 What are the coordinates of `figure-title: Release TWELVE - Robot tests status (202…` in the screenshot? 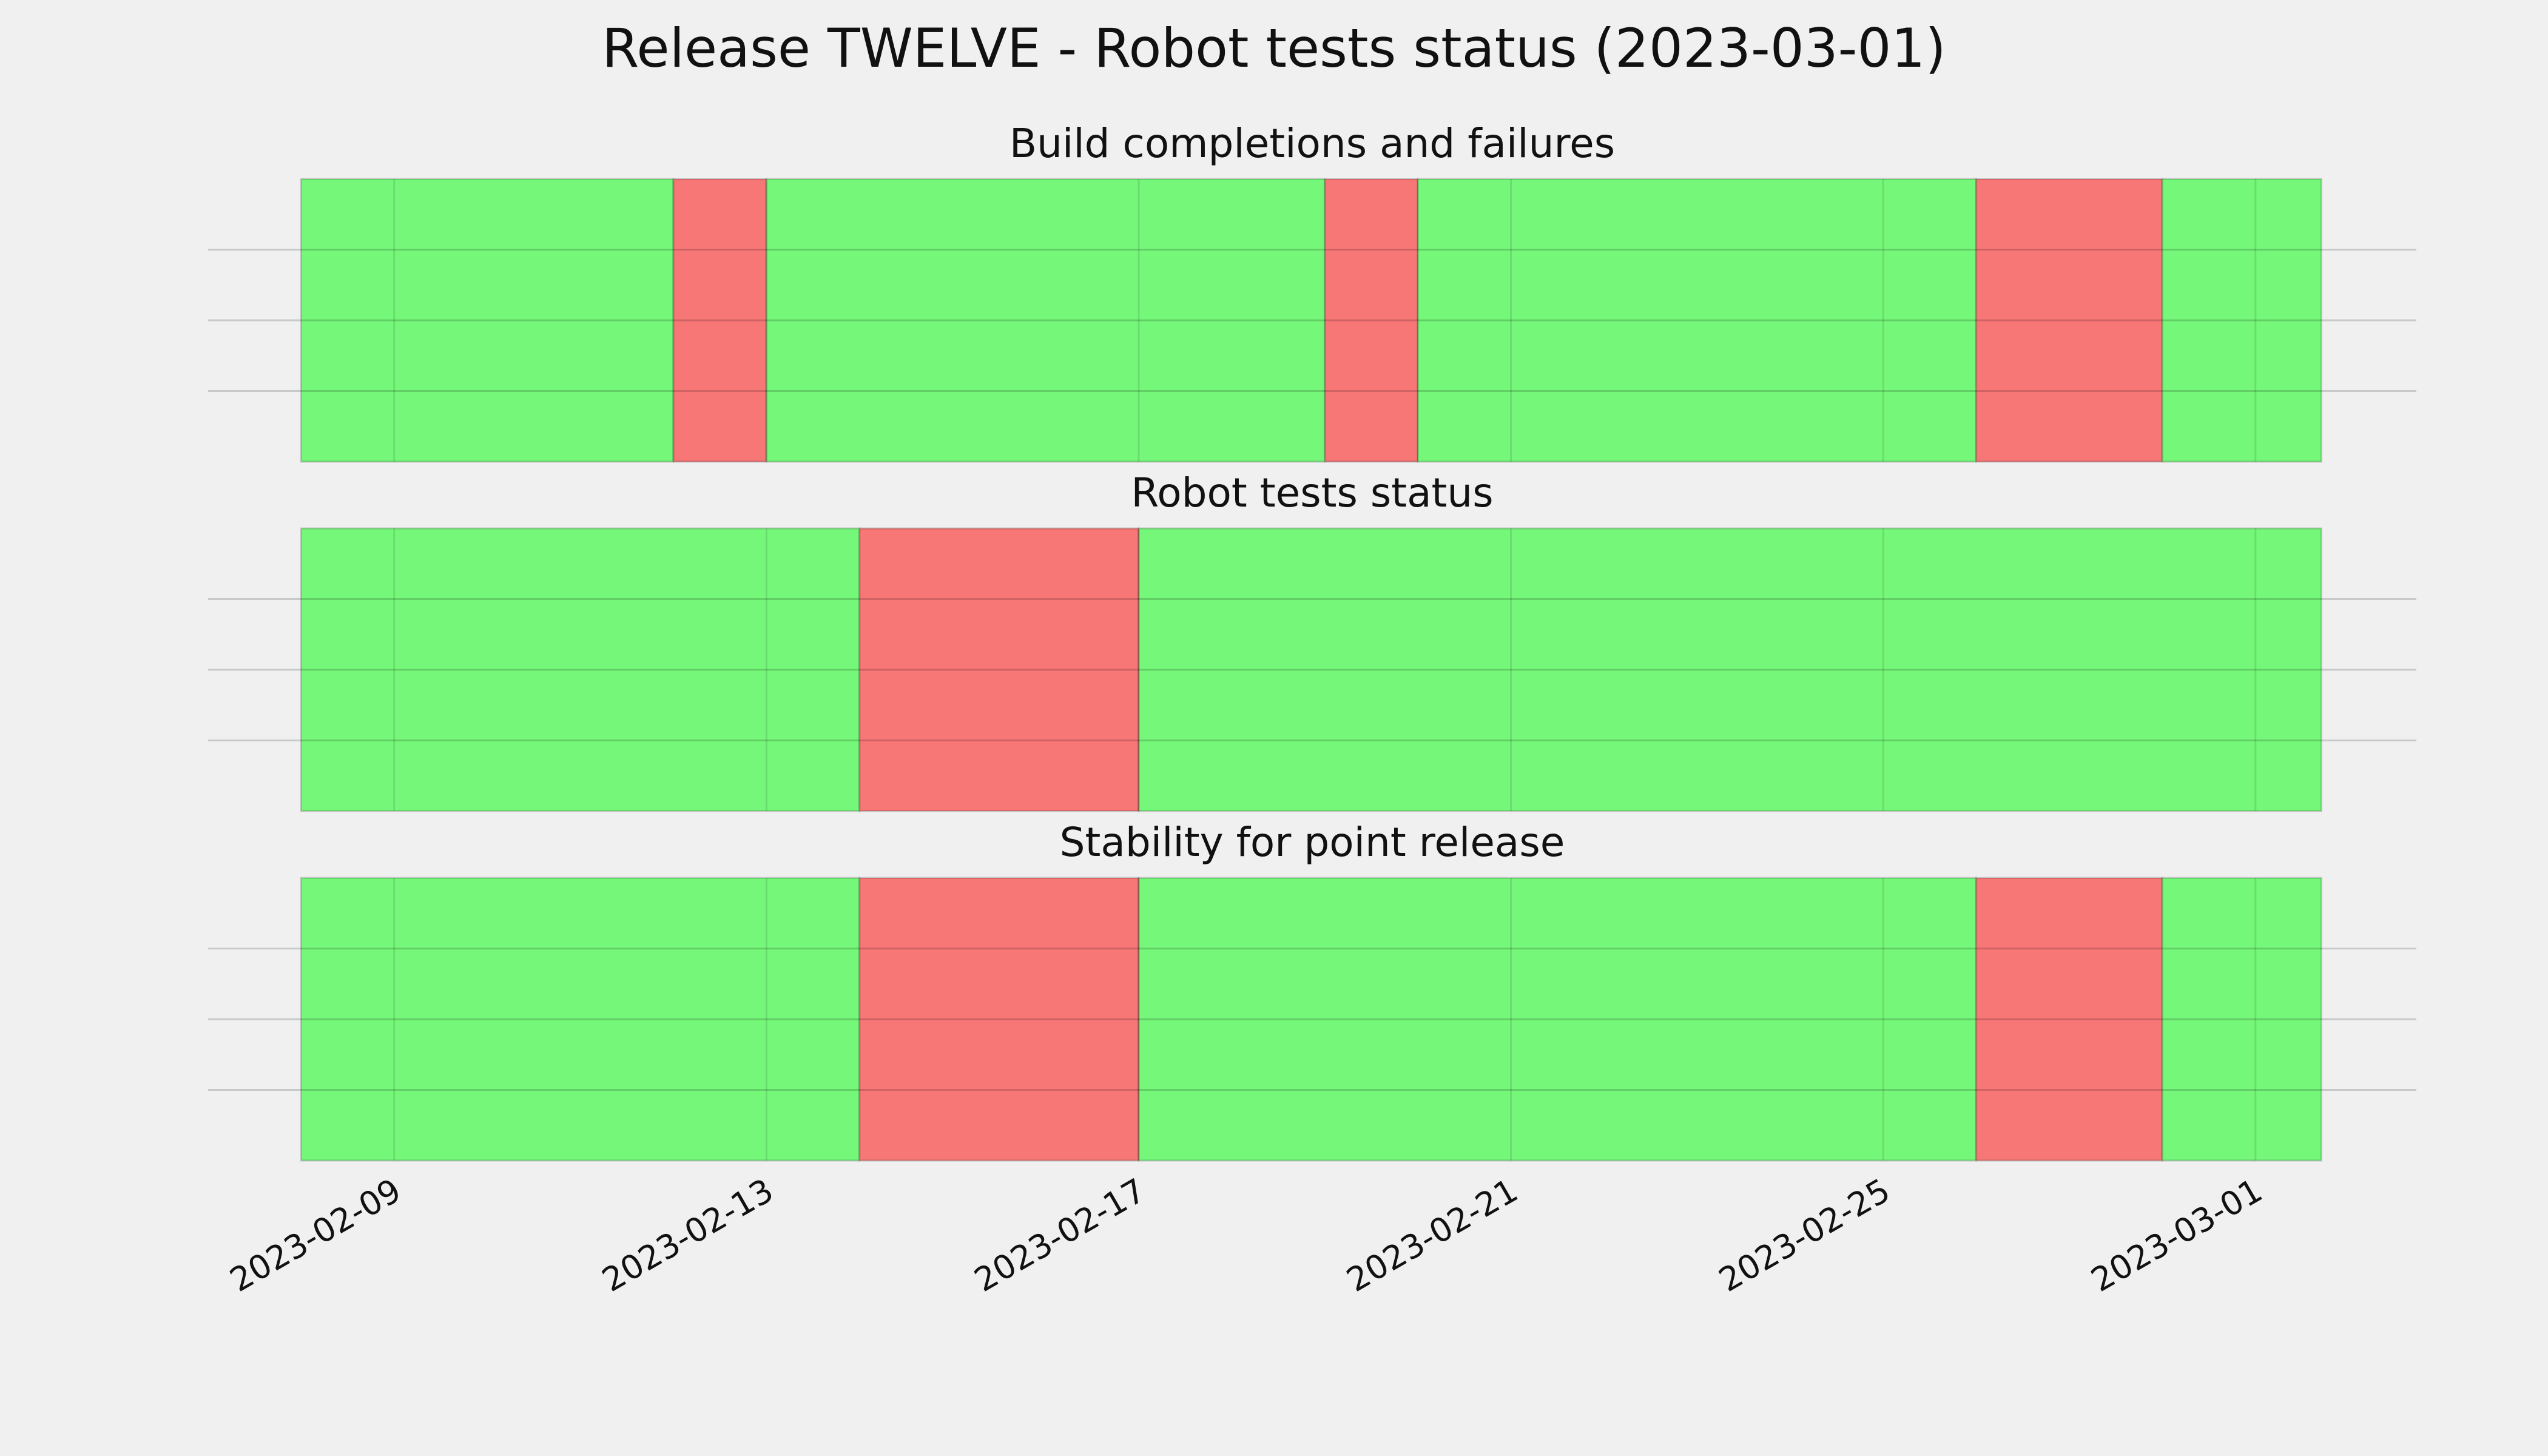 It's located at (1274, 48).